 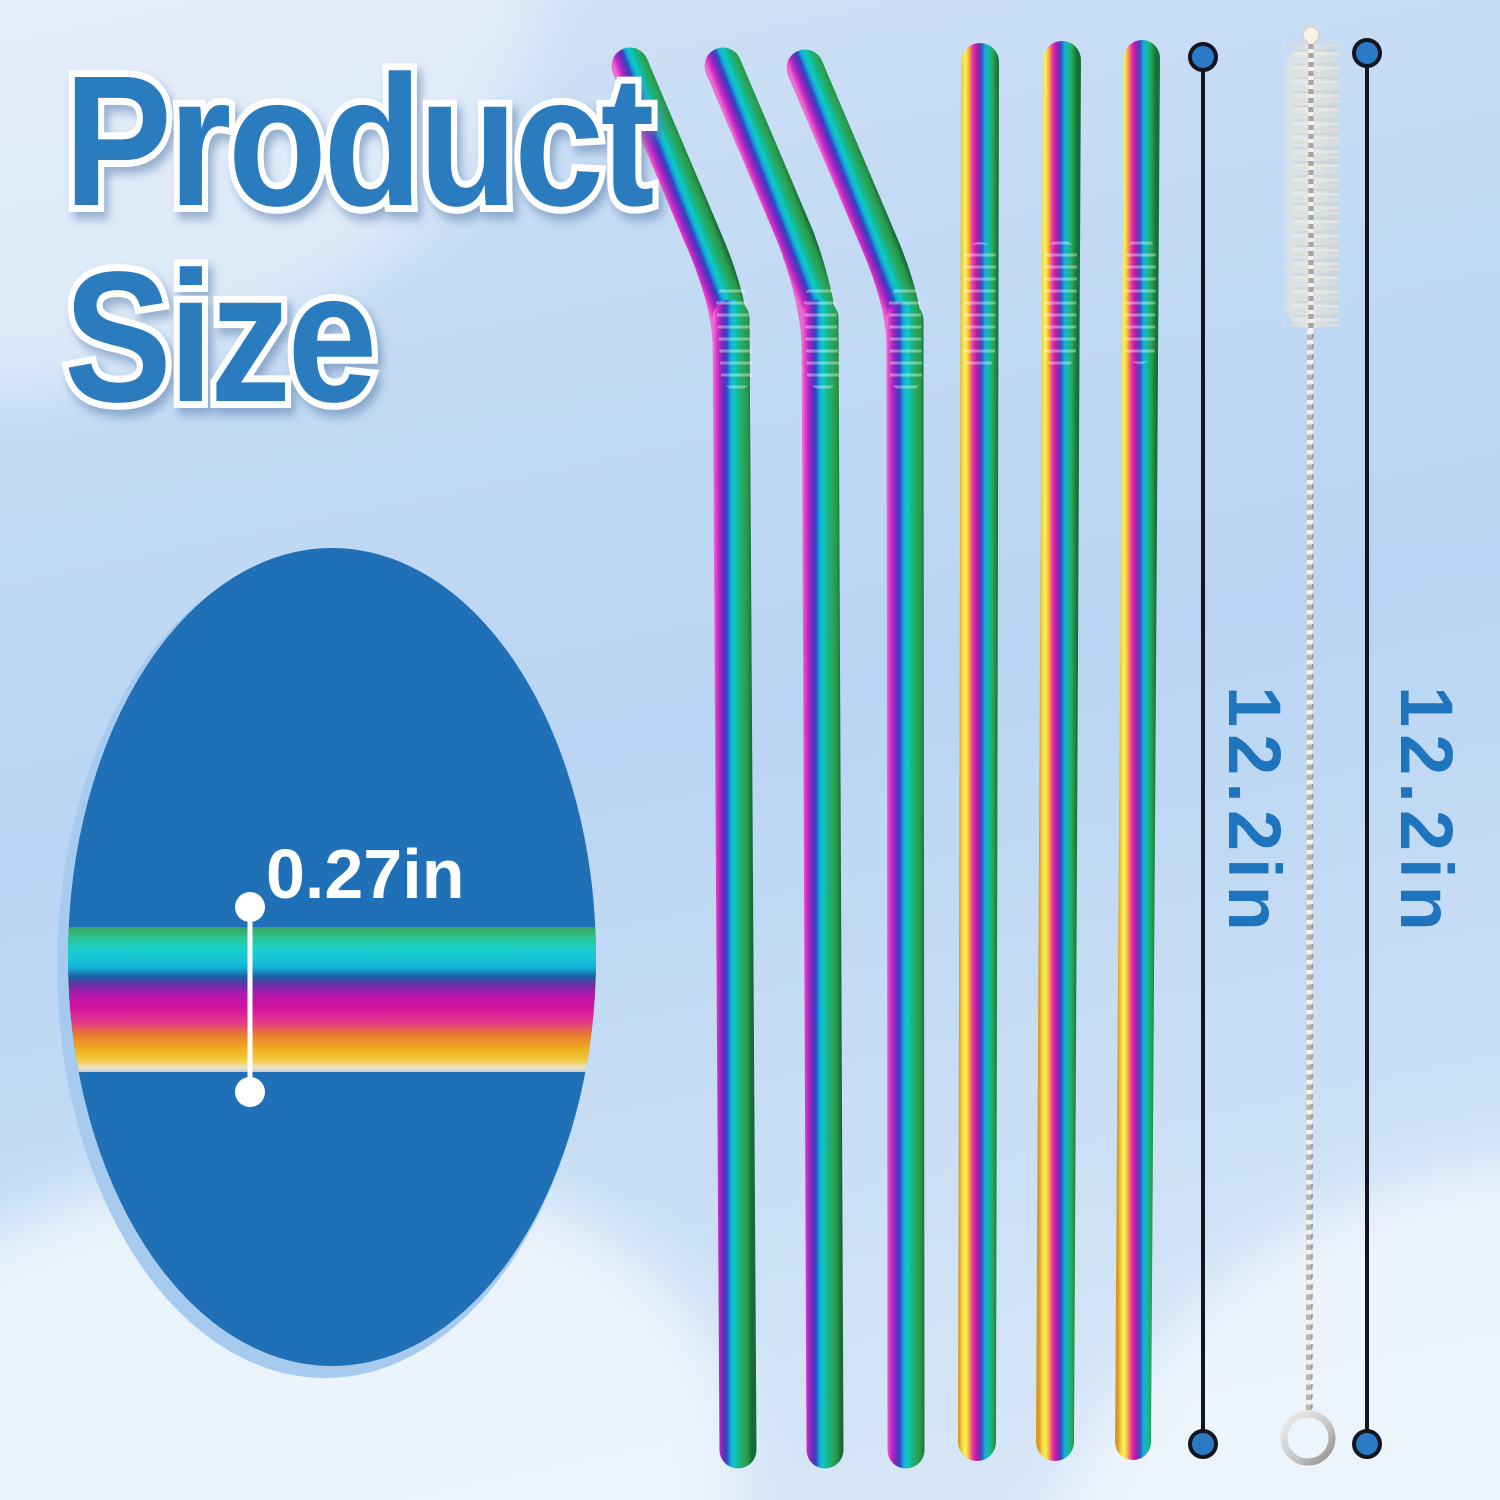 I want to click on magnified-straw-band, so click(x=332, y=999).